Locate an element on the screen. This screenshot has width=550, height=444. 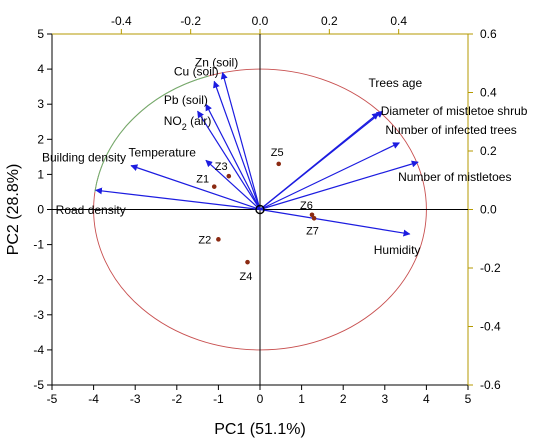
right-tick-label: -0.6 is located at coordinates (490, 385).